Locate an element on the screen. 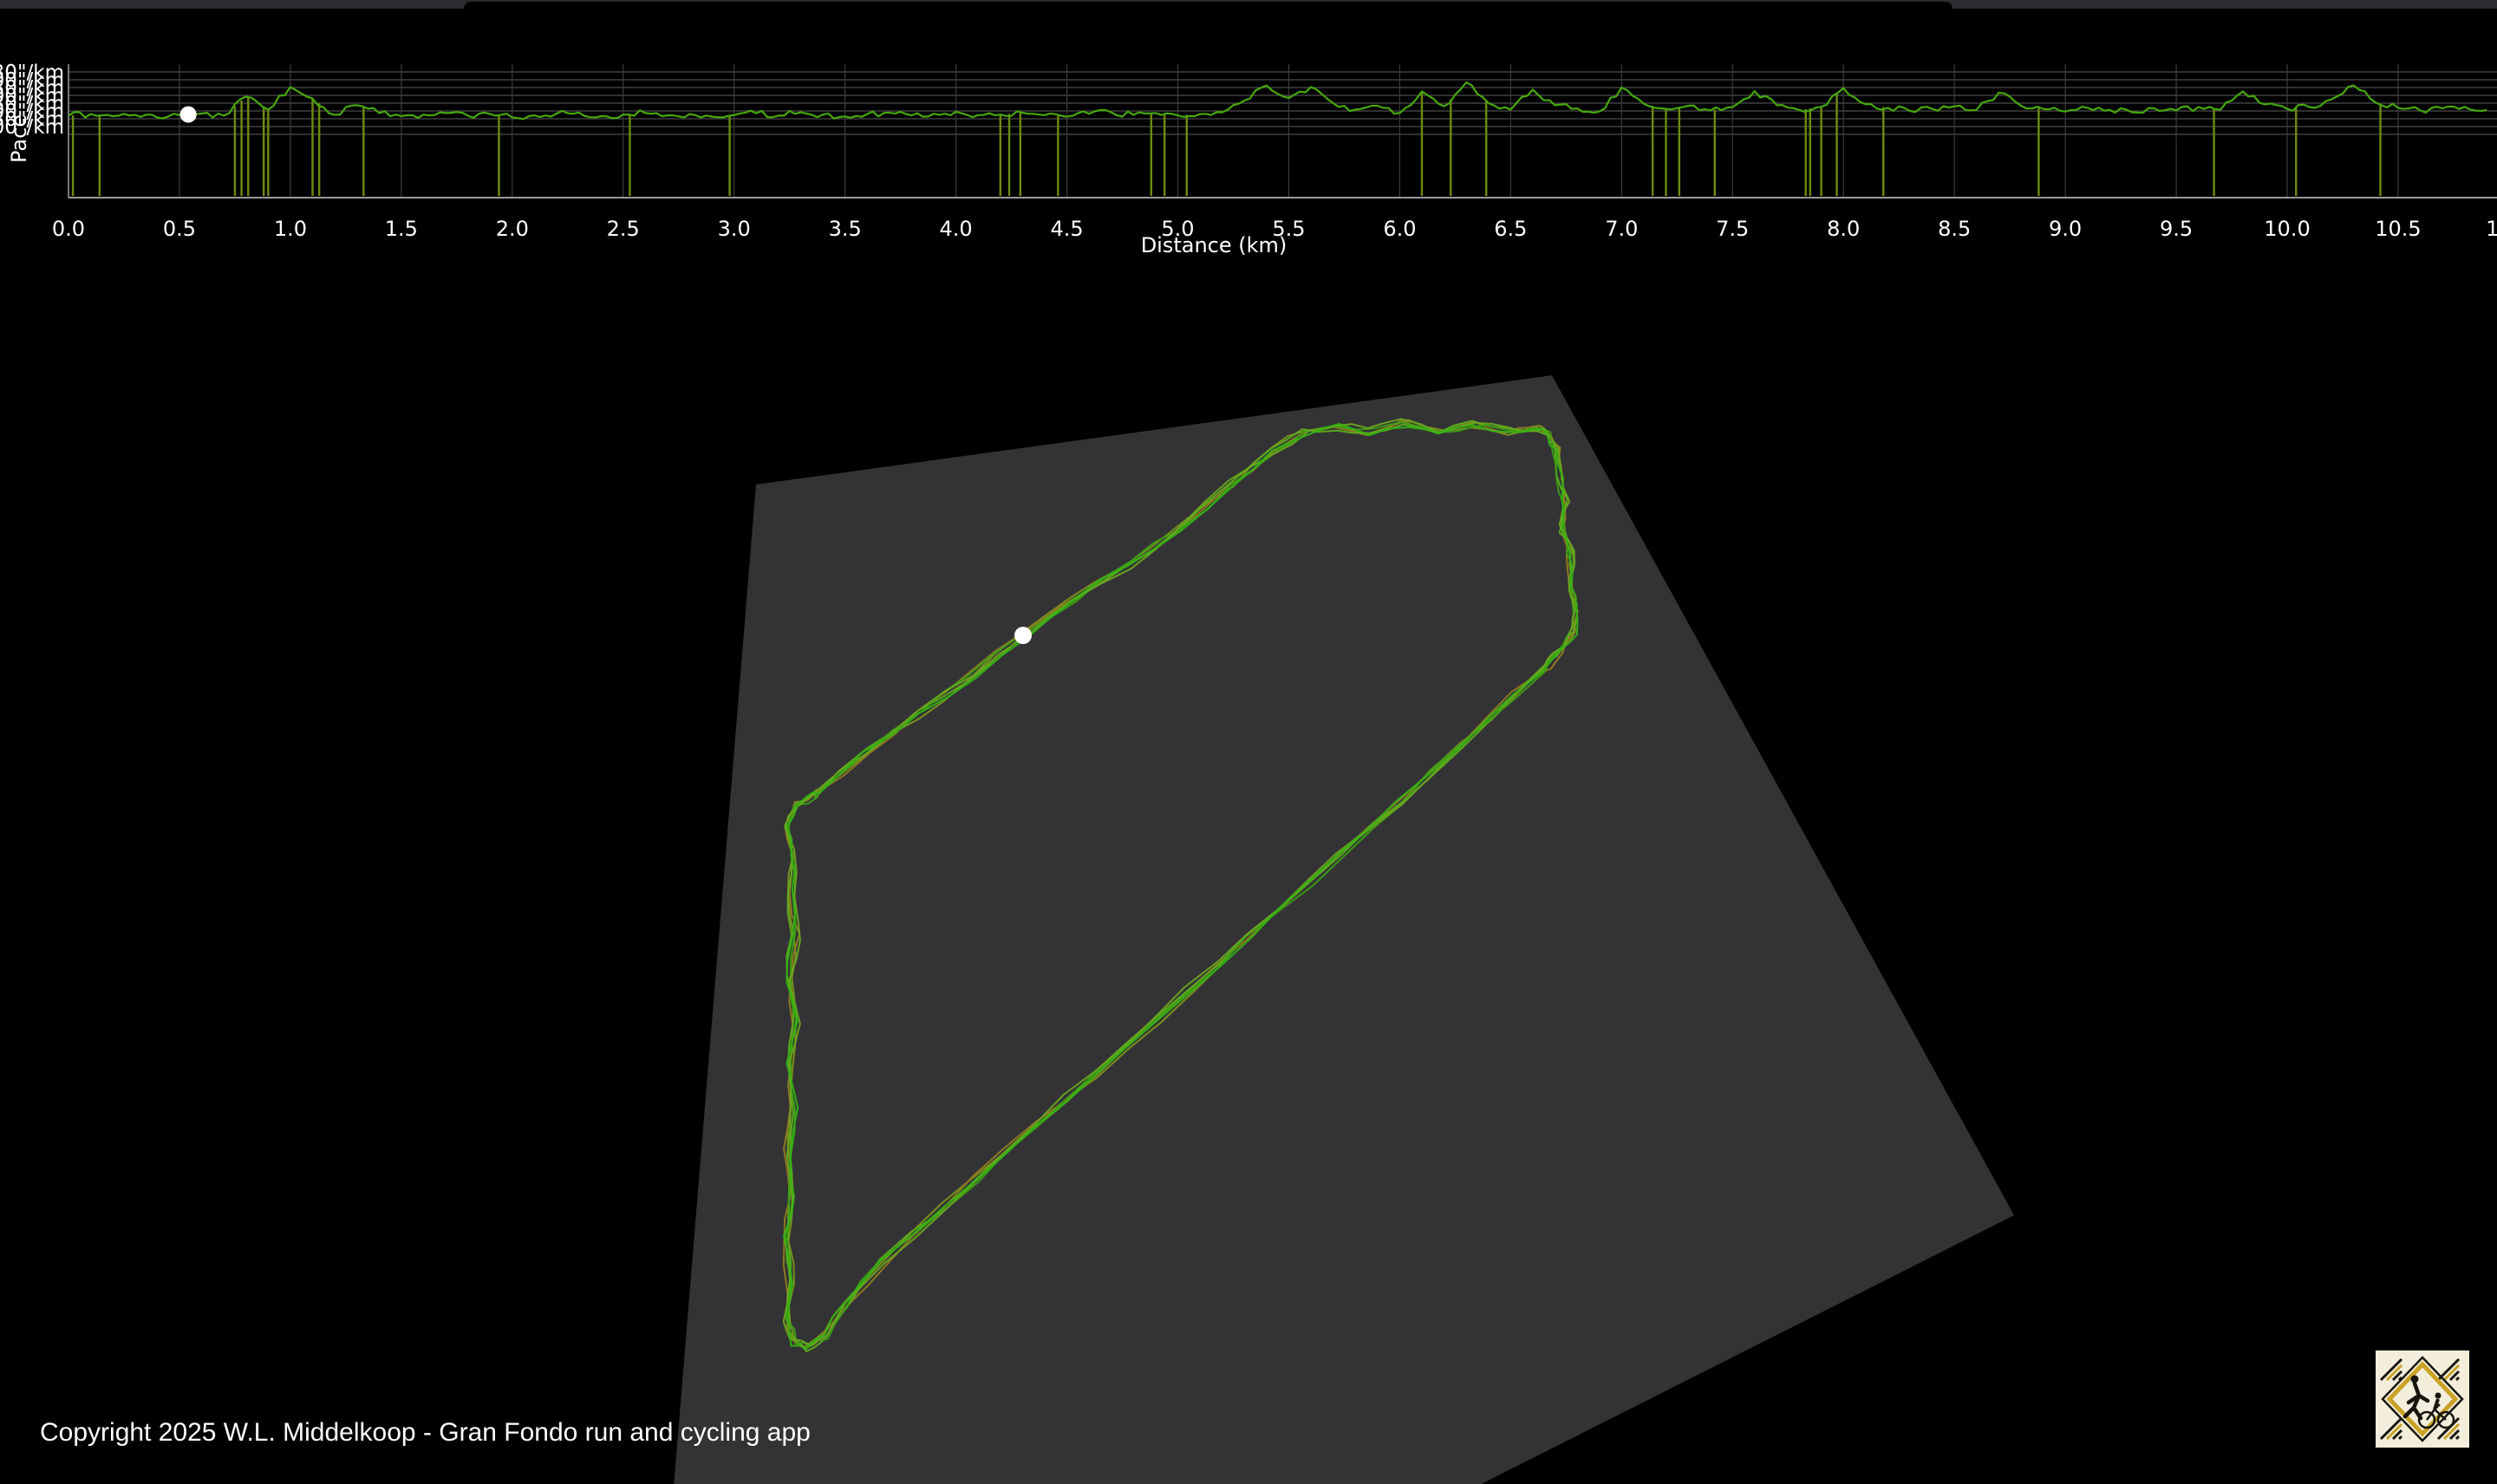 This screenshot has height=1484, width=2497. y-tick-label: 4'30"/km is located at coordinates (32, 88).